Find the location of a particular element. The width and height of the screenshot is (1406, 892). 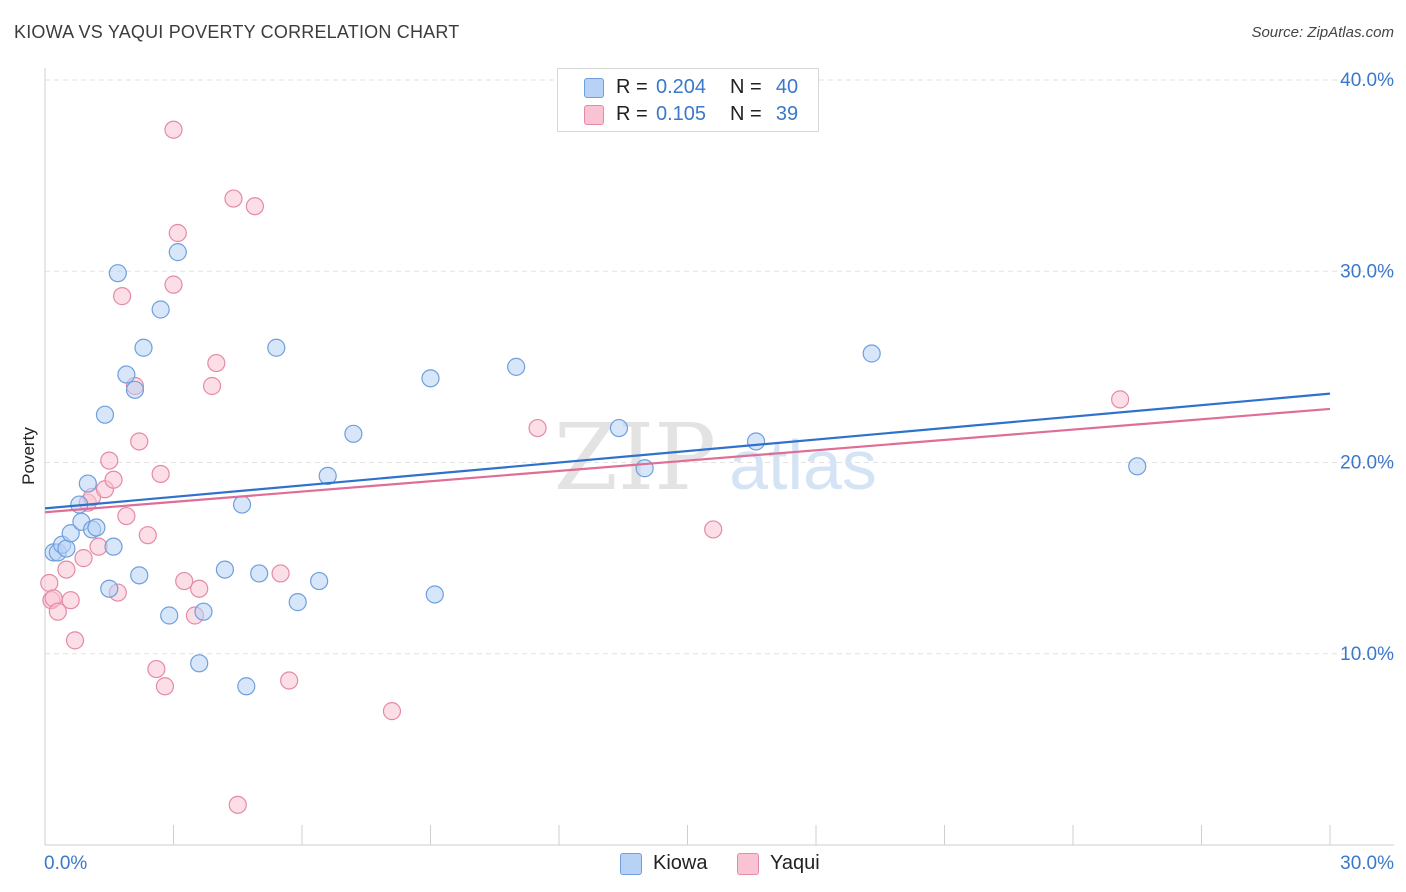

trend-lines is located at coordinates (687, 453).